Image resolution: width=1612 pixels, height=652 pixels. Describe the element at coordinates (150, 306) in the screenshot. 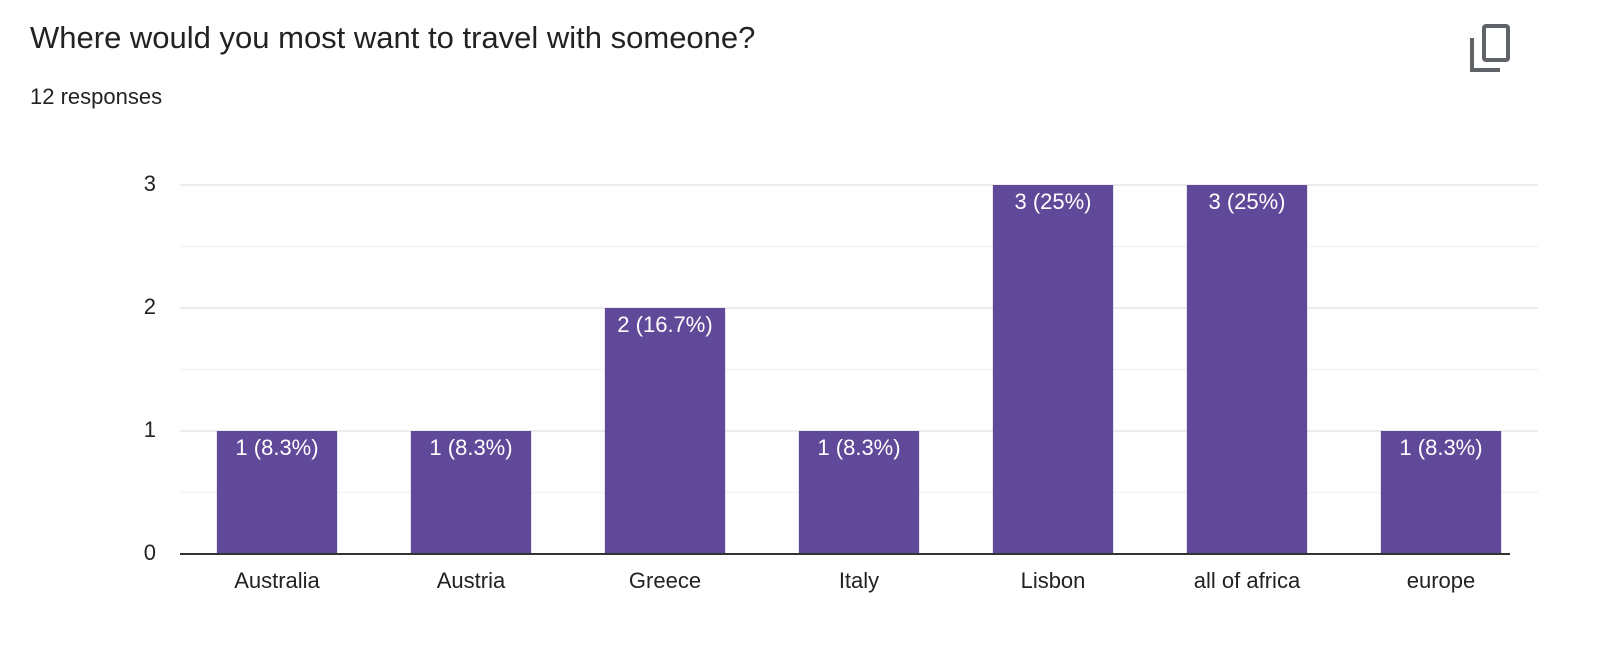

I see `y-tick-label: 2` at that location.